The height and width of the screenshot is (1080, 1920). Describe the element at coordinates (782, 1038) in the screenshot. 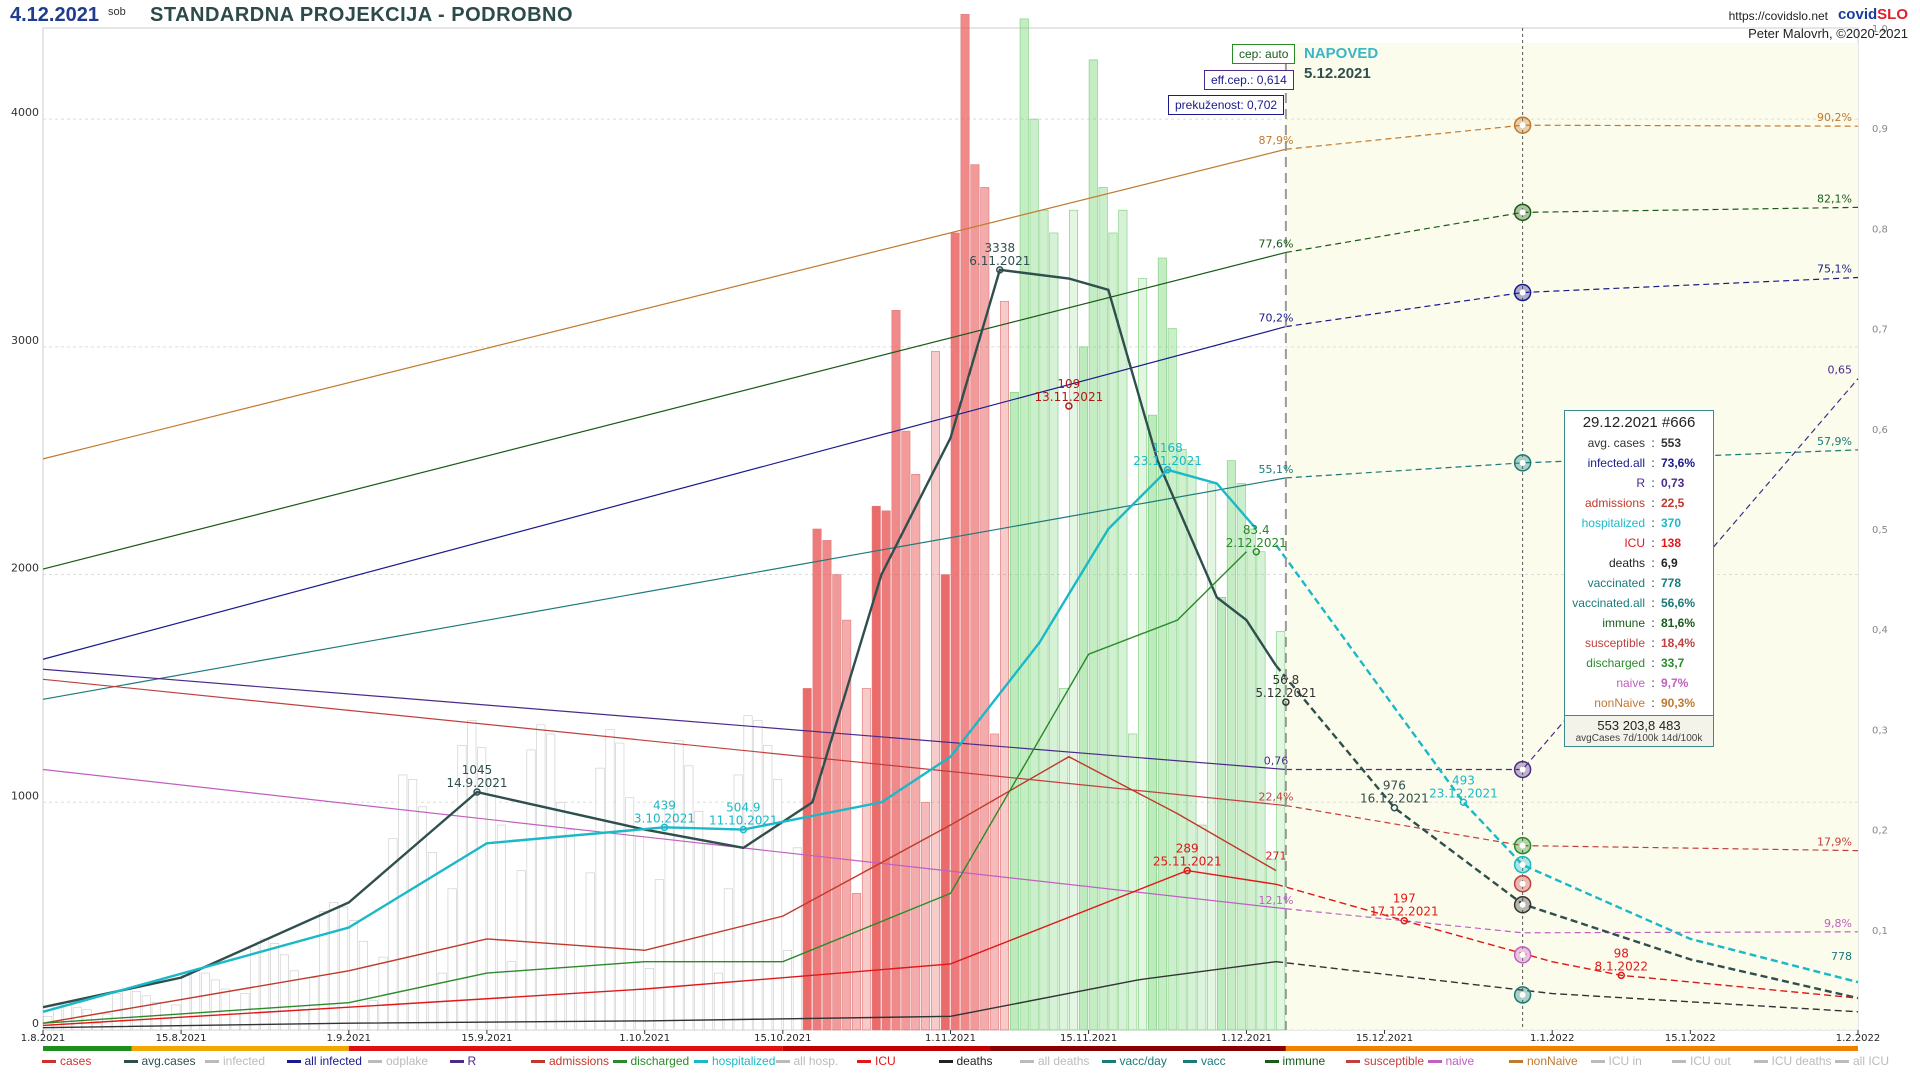

I see `x-tick-label: 15.10.2021` at that location.